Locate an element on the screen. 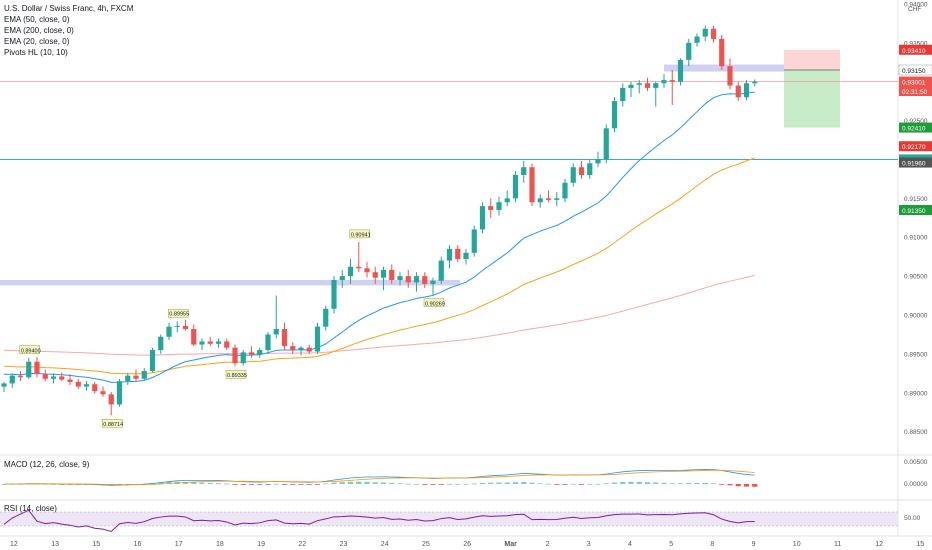 The height and width of the screenshot is (550, 932). symbol-title: U.S. Dollar / Swiss Franc, 4h, FXCM is located at coordinates (69, 8).